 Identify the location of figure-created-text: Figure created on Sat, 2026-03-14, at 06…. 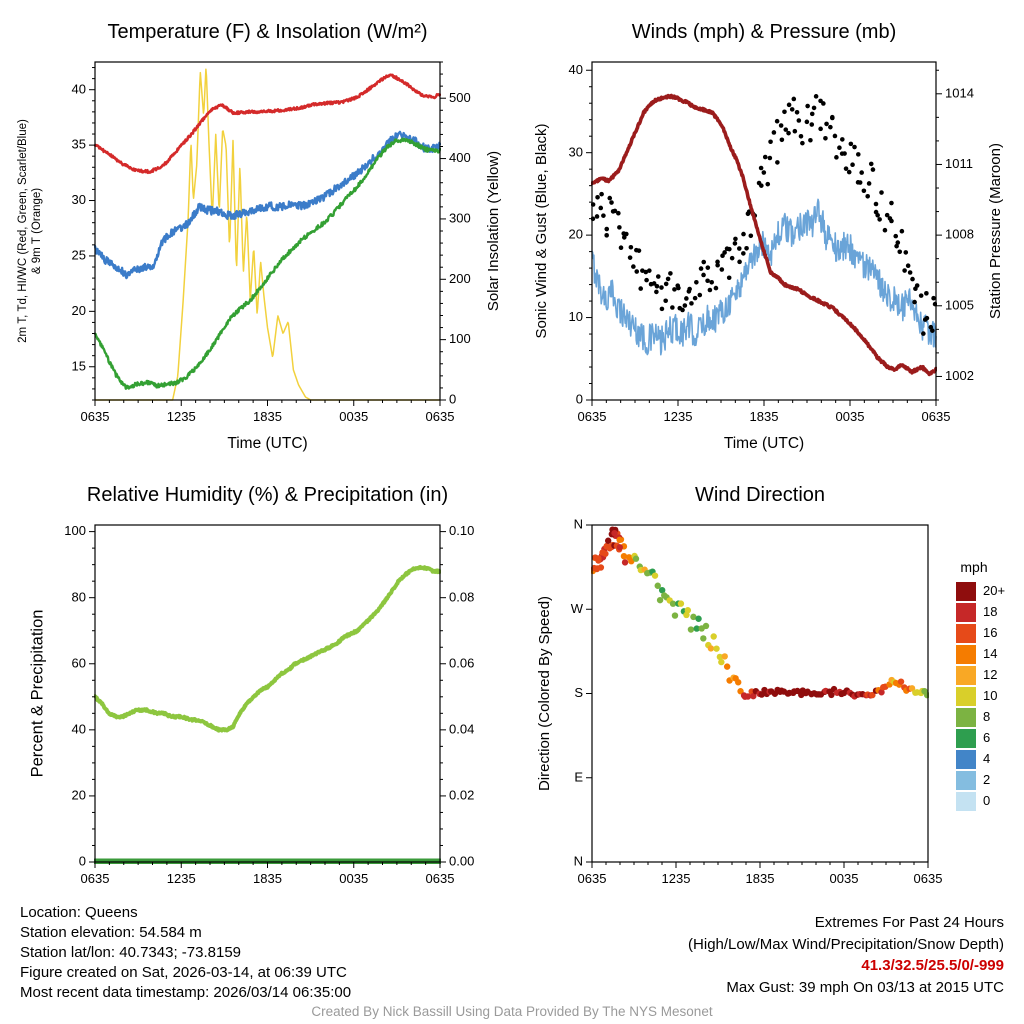
(183, 972).